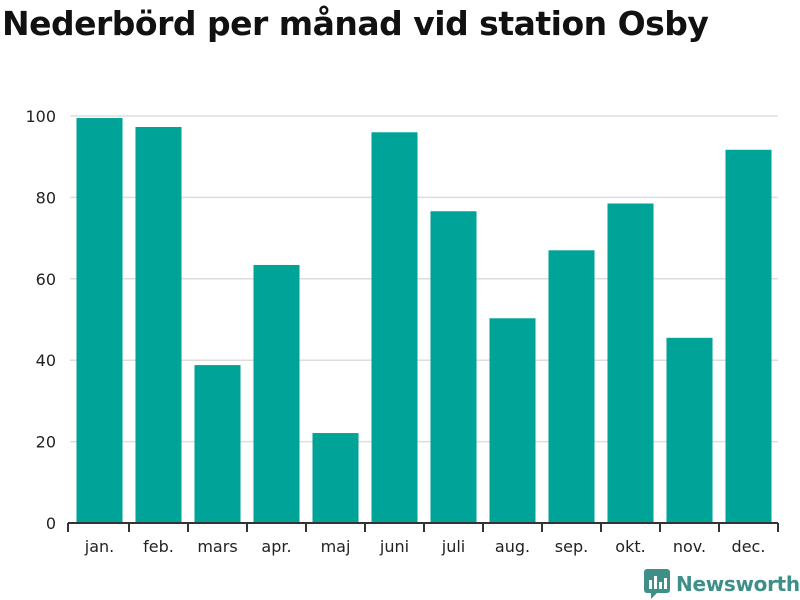 The width and height of the screenshot is (800, 600). Describe the element at coordinates (46, 360) in the screenshot. I see `y-tick-label-40: 40` at that location.